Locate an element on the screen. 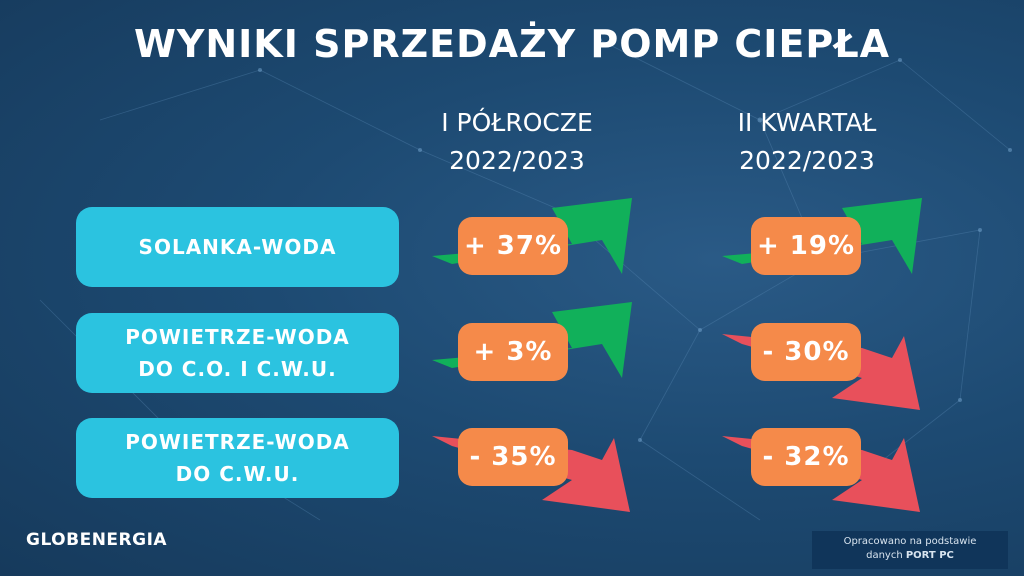  page-title: WYNIKI SPRZEDAŻY POMP CIEPŁA is located at coordinates (512, 44).